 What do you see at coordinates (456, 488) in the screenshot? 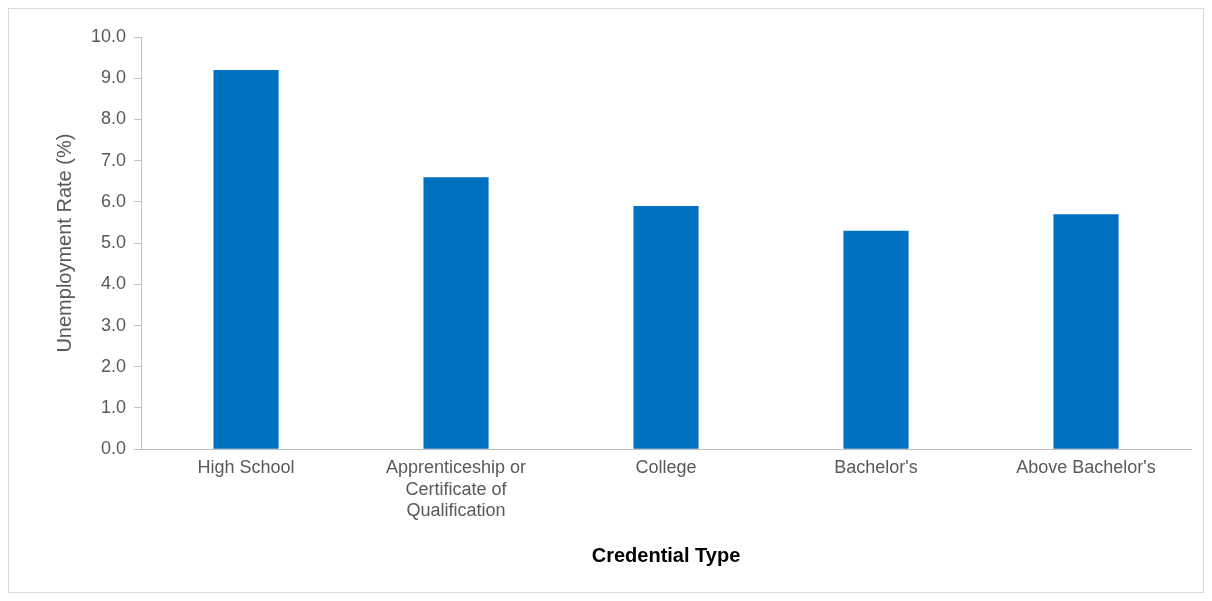
I see `x-tick-label: Apprenticeship or Certificate of Qualification` at bounding box center [456, 488].